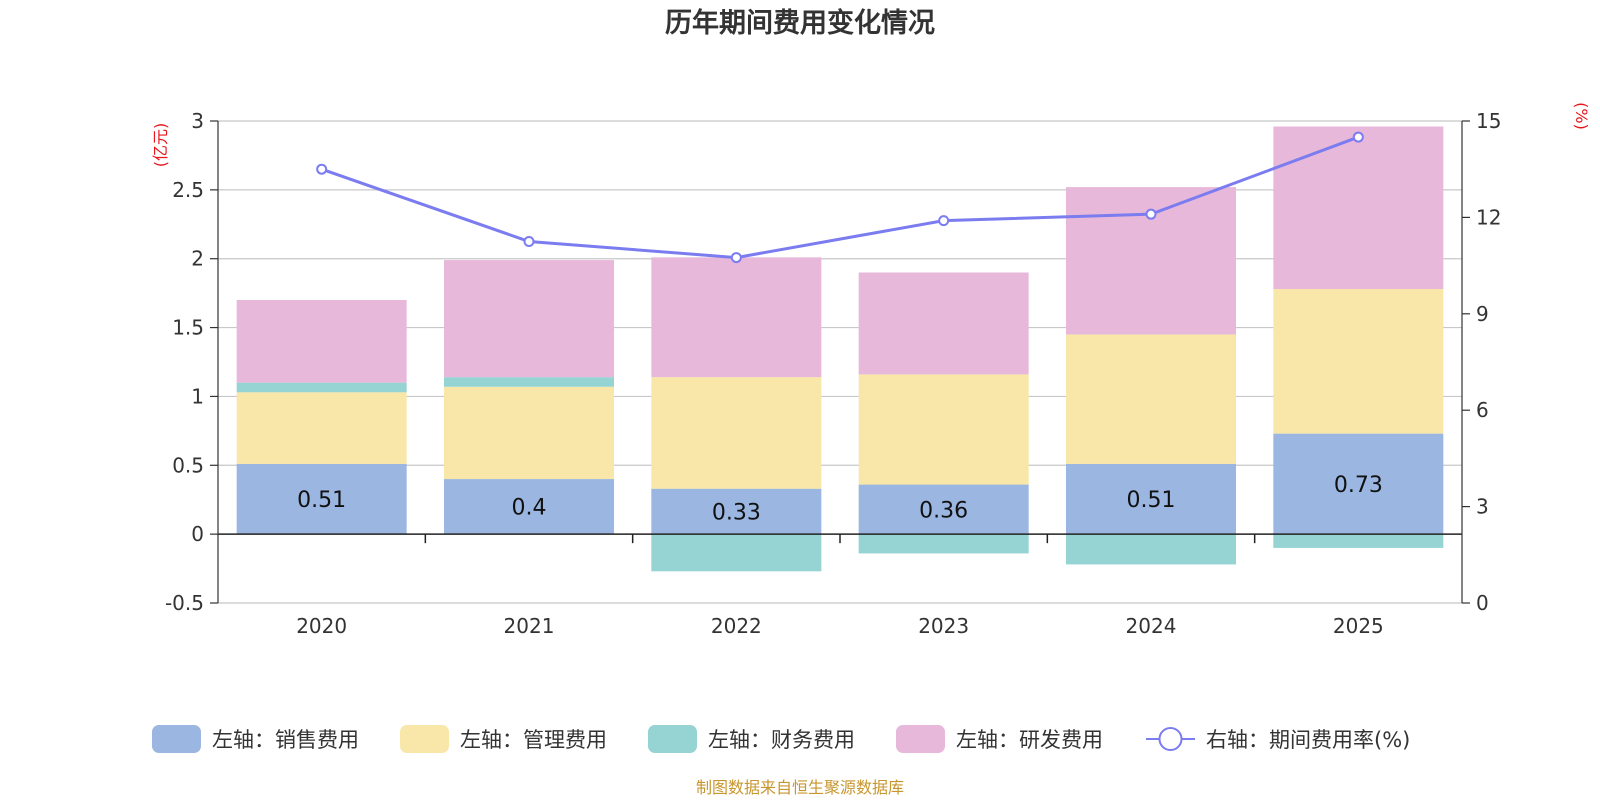 The image size is (1600, 800). I want to click on legend: 左轴：销售费用 左轴：管理费用 左轴：财务费用 左轴：研发费用 右轴：期间费用率(%), so click(781, 739).